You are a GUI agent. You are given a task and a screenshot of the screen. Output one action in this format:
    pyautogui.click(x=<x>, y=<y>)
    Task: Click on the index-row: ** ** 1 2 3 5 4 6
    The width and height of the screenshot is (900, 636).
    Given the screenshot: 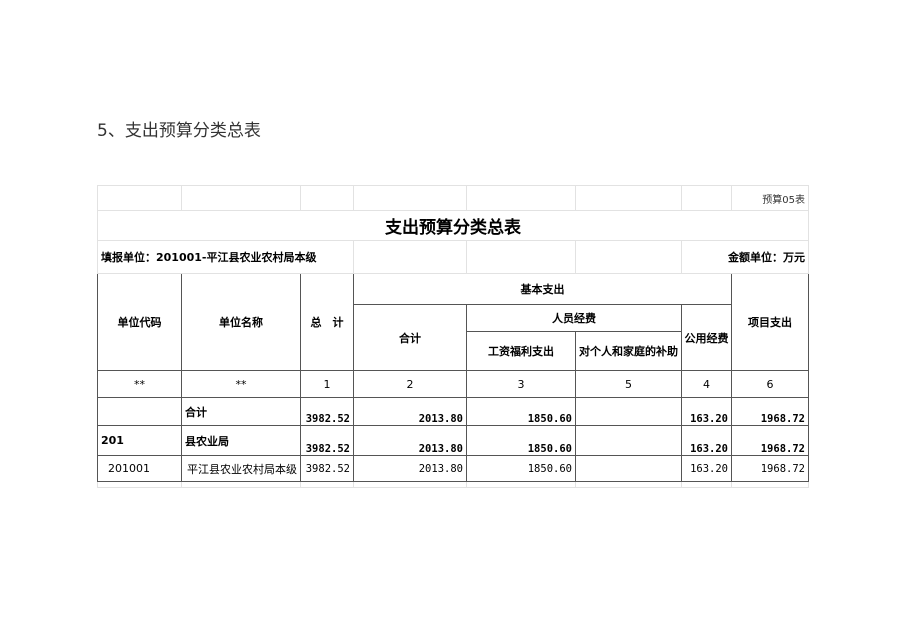 What is the action you would take?
    pyautogui.click(x=453, y=384)
    